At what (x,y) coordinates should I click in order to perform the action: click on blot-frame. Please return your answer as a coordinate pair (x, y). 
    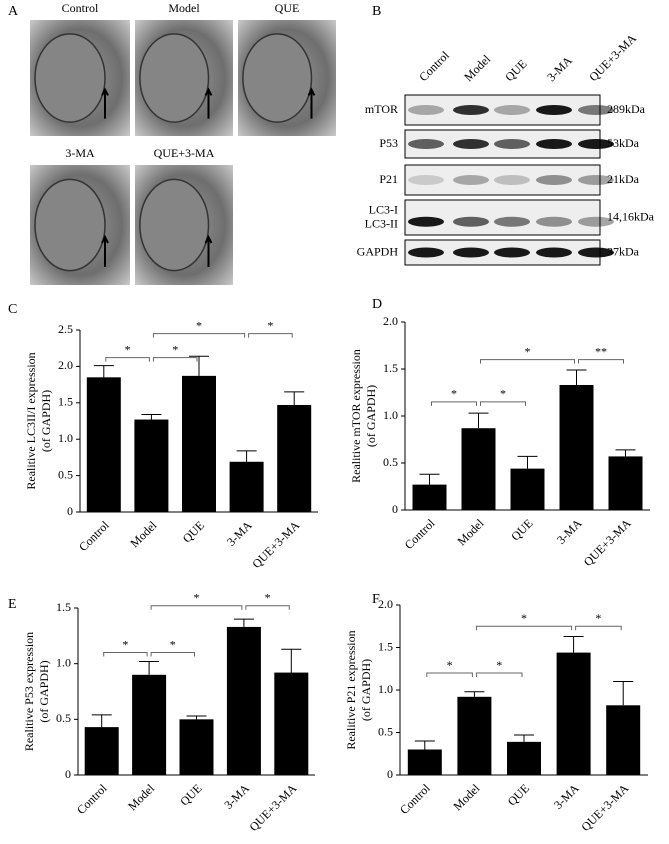
    Looking at the image, I should click on (502, 180).